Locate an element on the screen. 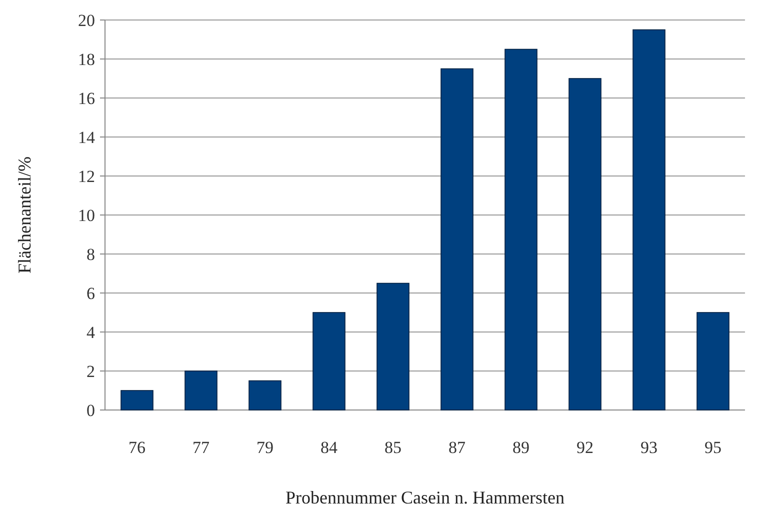 The height and width of the screenshot is (512, 757). x-tick-label: 85 is located at coordinates (393, 447).